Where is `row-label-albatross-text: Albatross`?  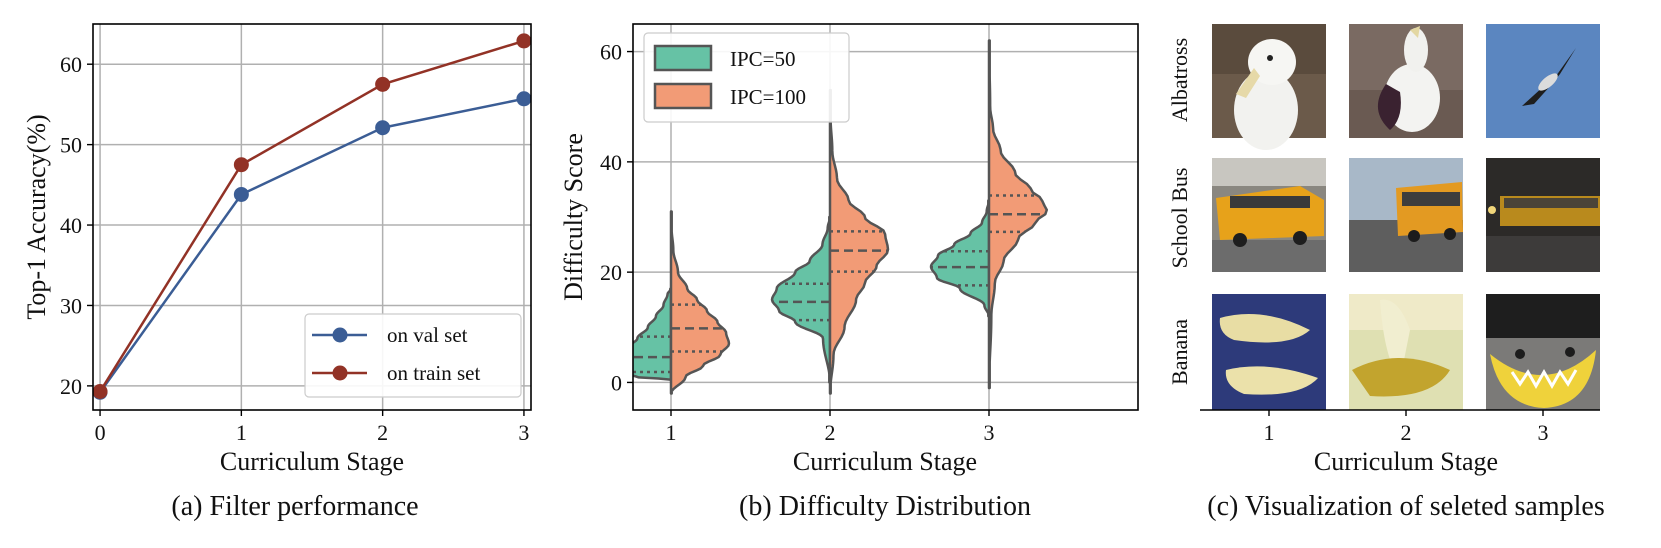
row-label-albatross-text: Albatross is located at coordinates (1179, 80).